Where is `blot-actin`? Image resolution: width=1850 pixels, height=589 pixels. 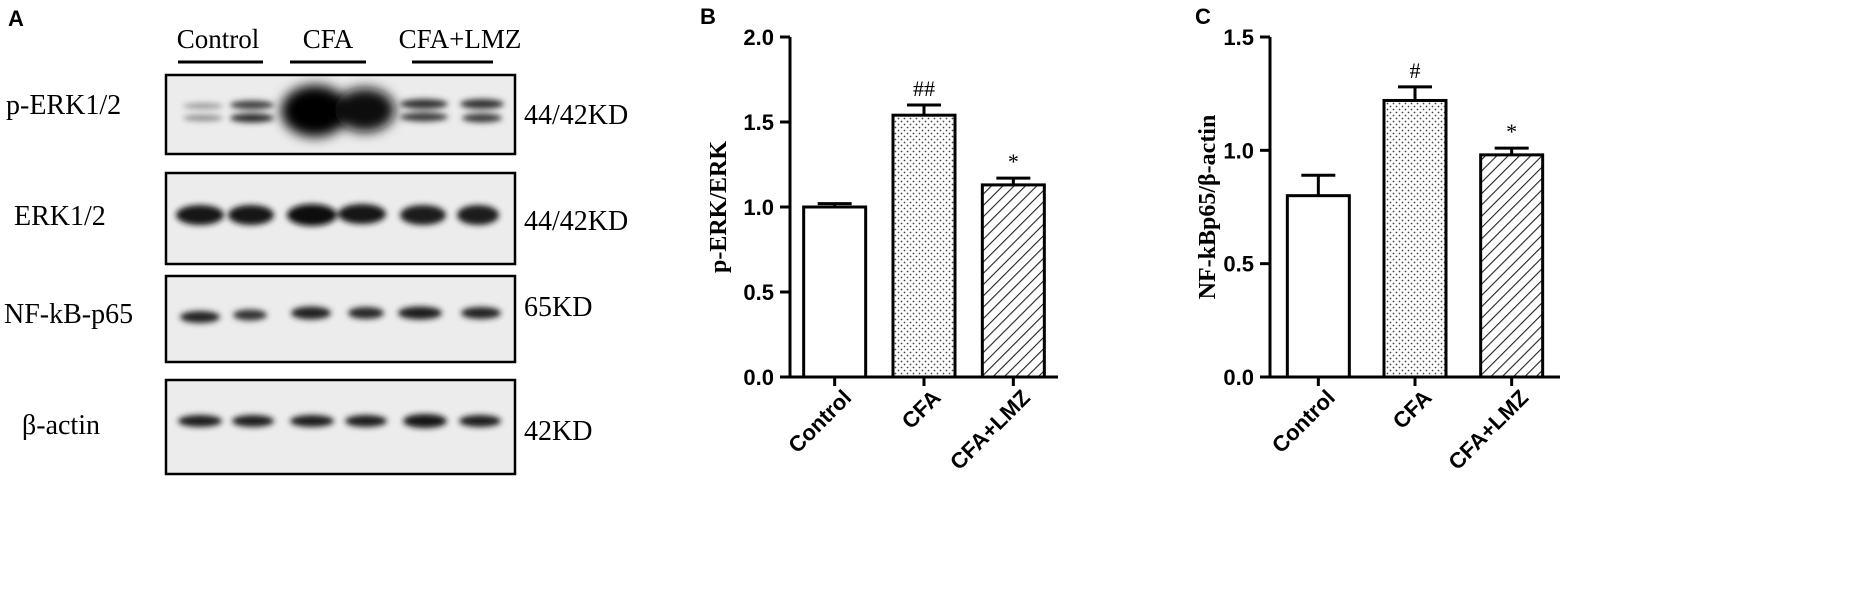
blot-actin is located at coordinates (340, 427).